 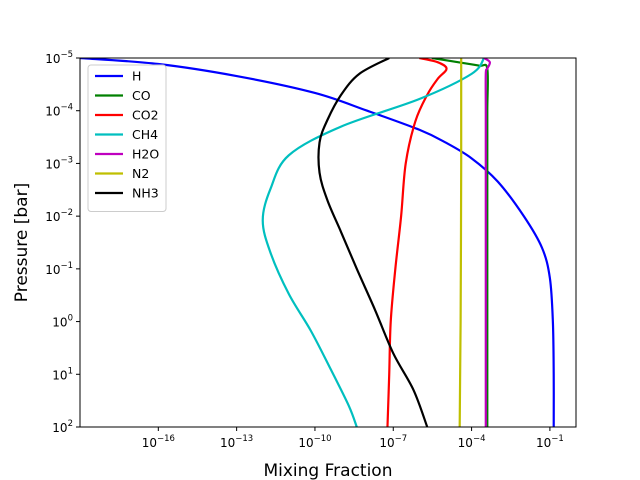 I want to click on x-tick-label: 10⁻¹³, so click(x=236, y=442).